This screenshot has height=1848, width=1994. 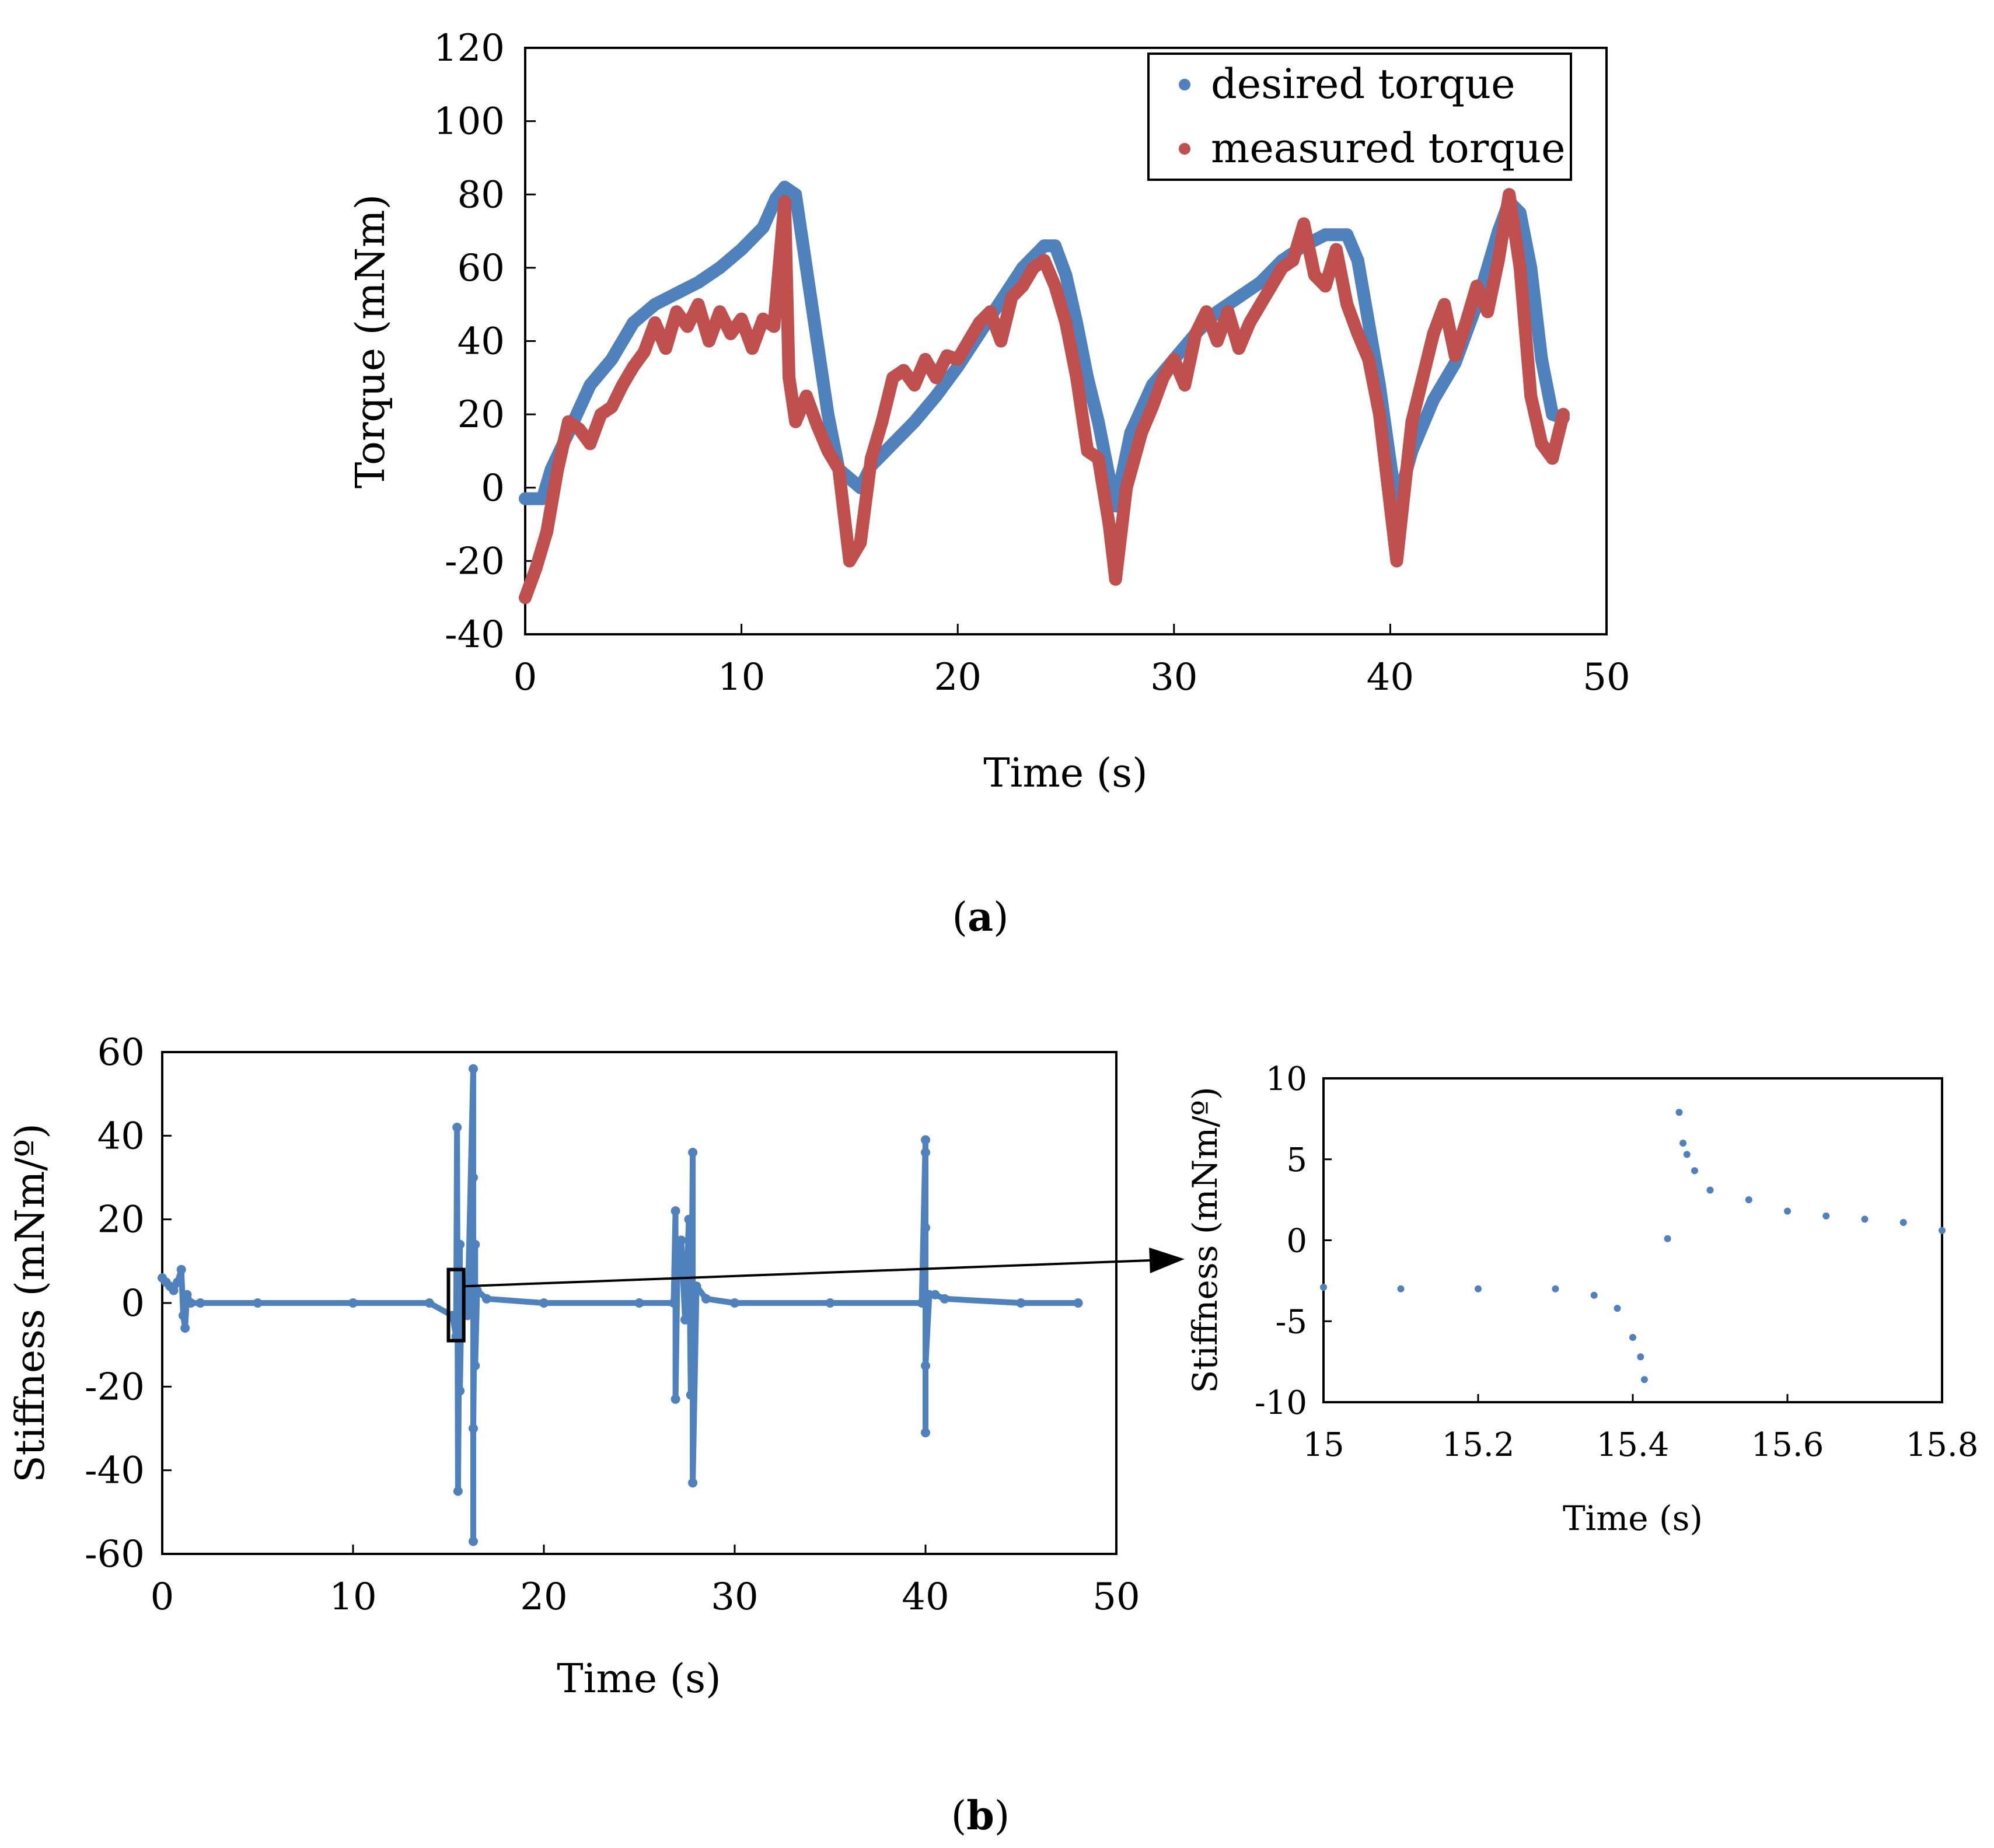 I want to click on series-b2, so click(x=1633, y=1246).